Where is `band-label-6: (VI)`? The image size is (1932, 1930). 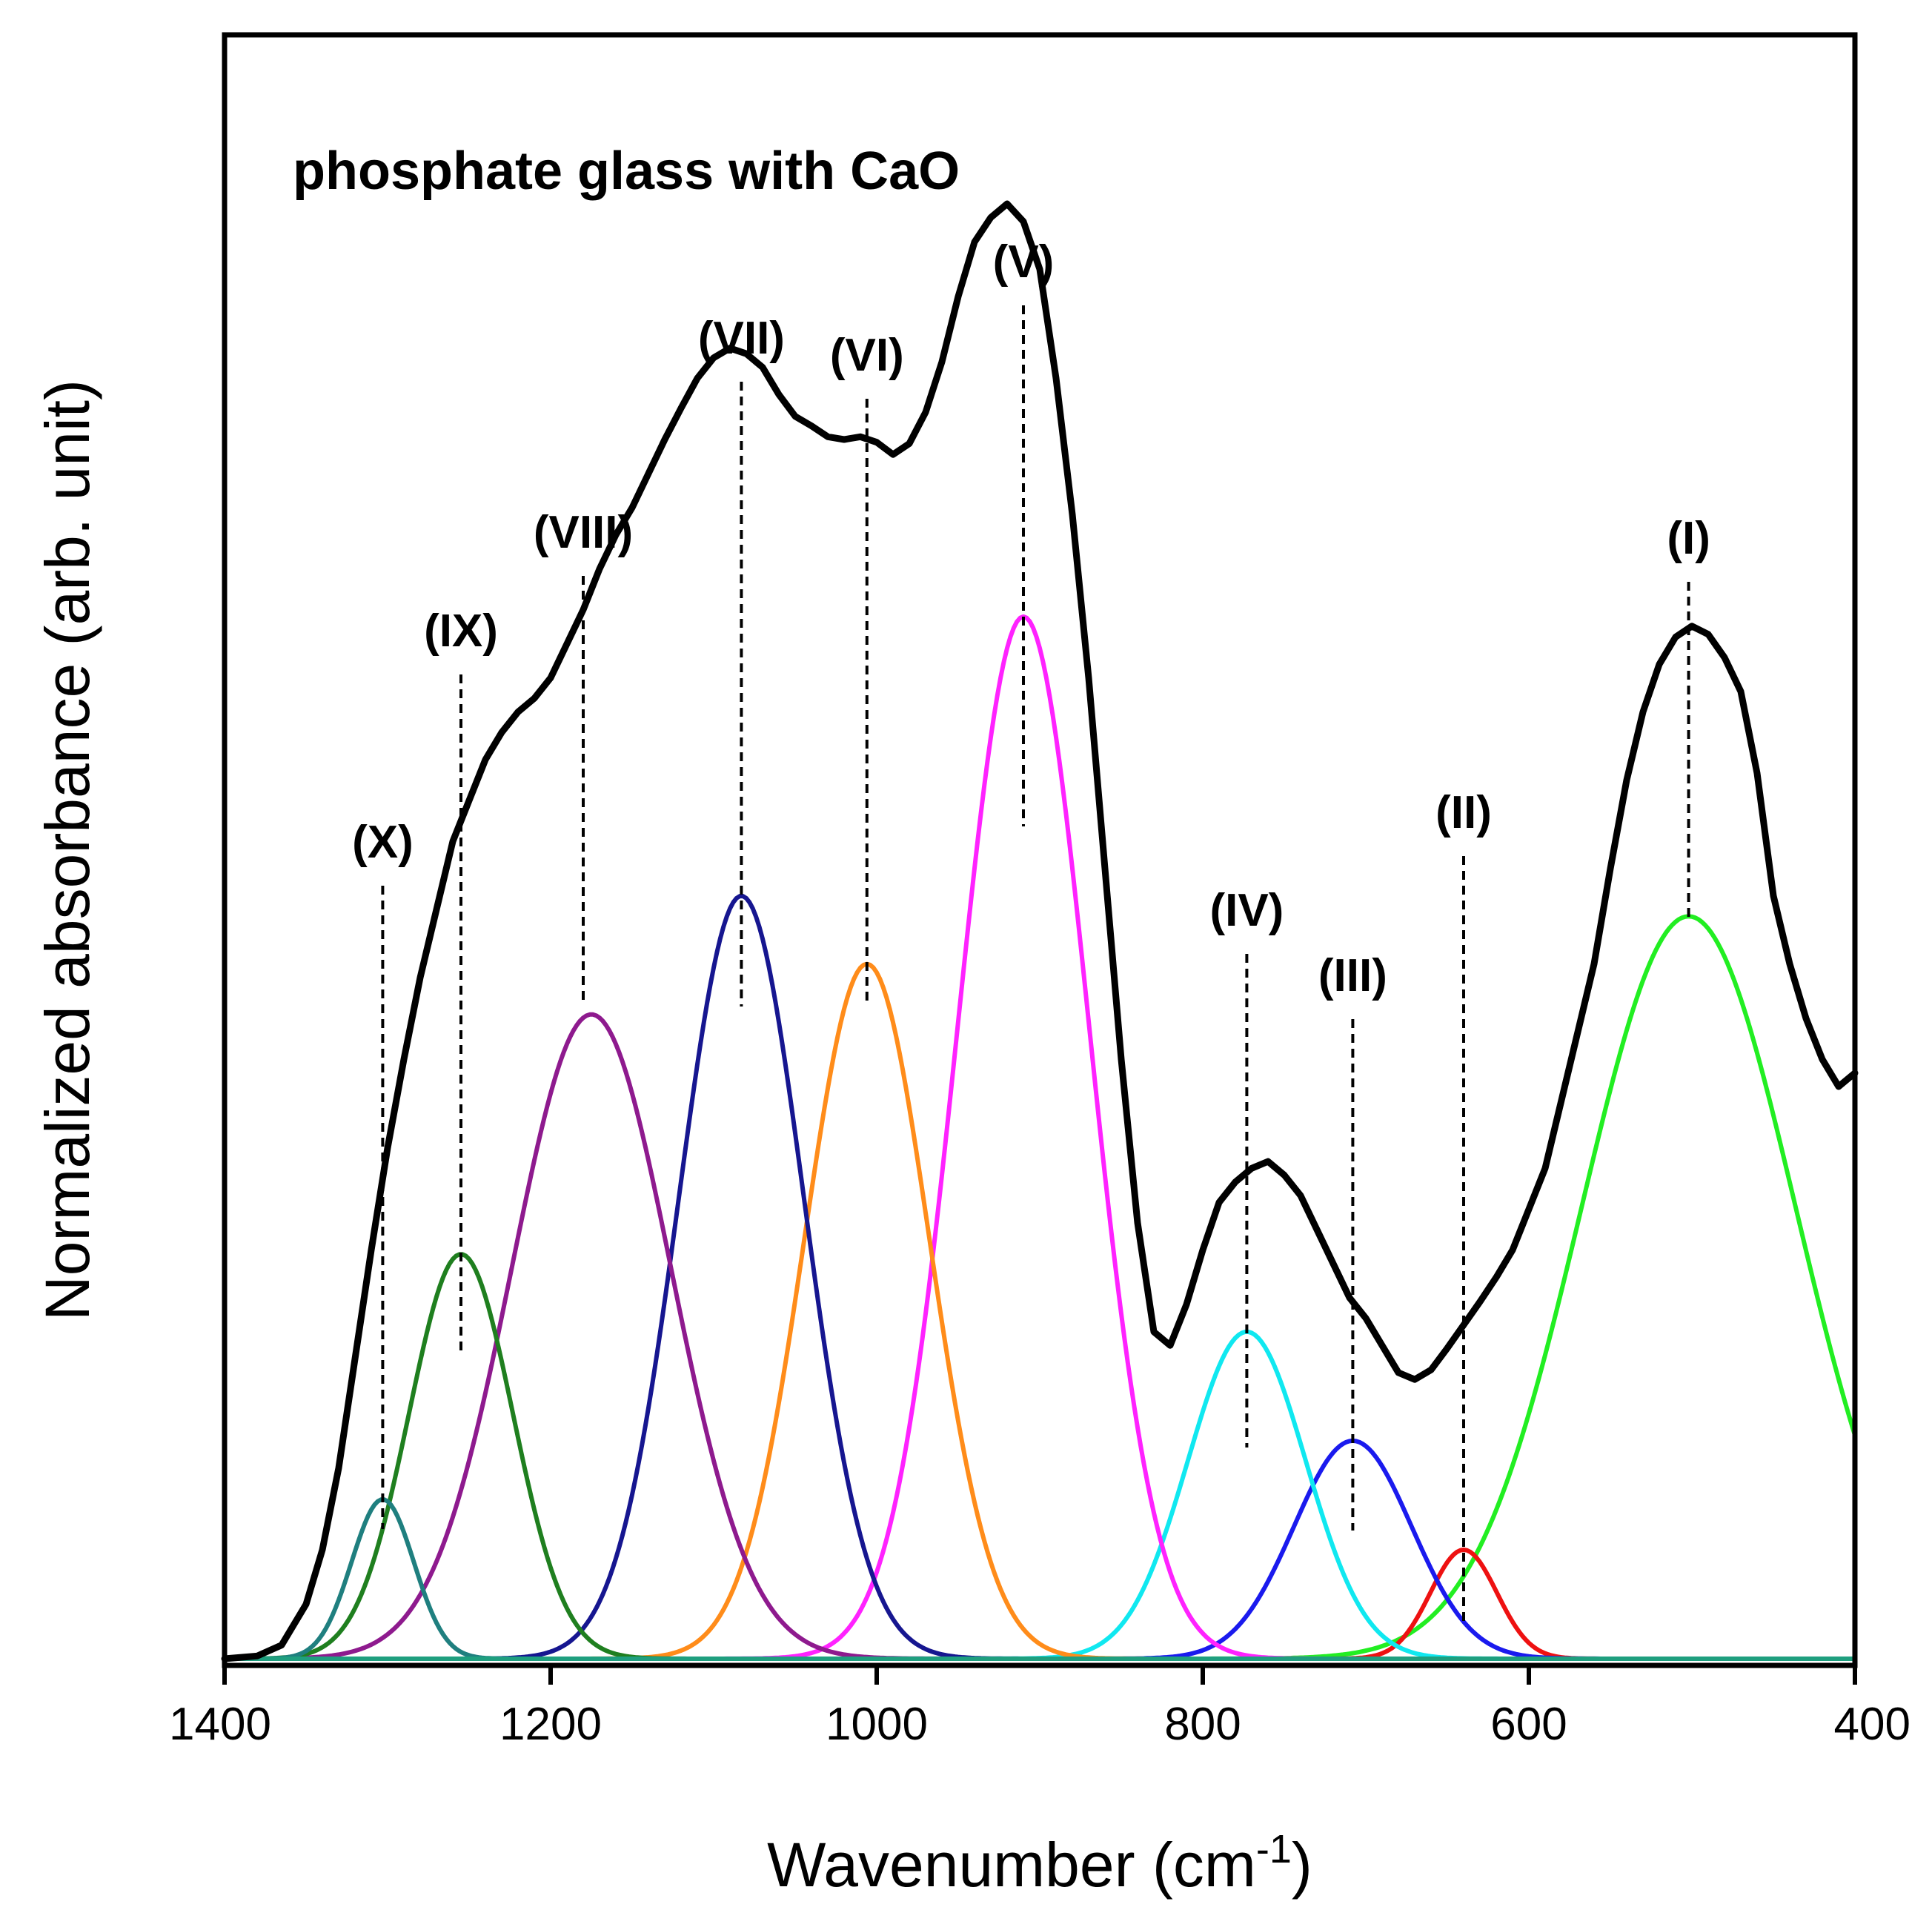 band-label-6: (VI) is located at coordinates (867, 355).